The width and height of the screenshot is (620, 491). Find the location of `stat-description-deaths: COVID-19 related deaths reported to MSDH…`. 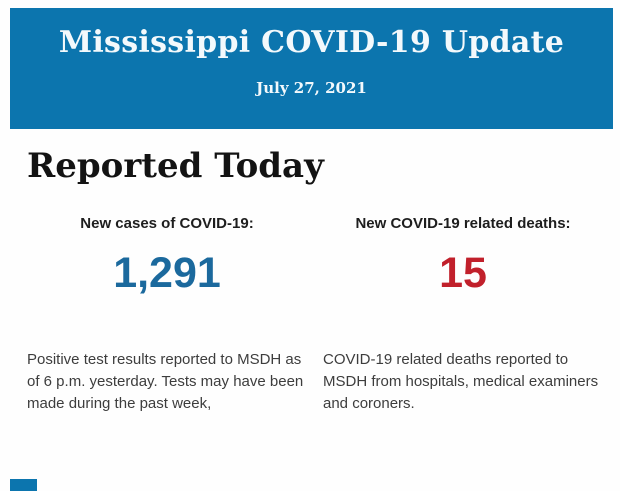

stat-description-deaths: COVID-19 related deaths reported to MSDH… is located at coordinates (461, 381).